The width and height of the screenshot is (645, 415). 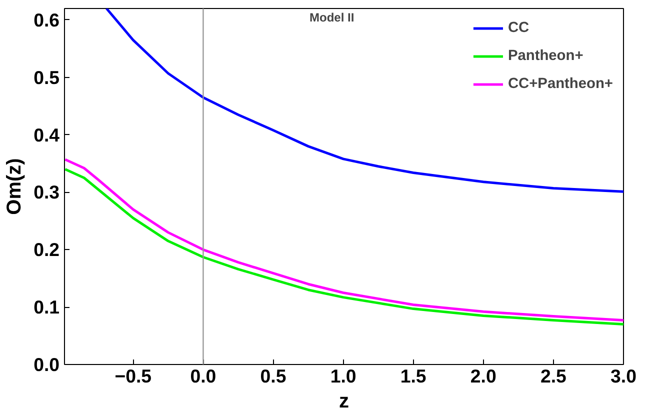 I want to click on x-tick-label: 1.5, so click(x=413, y=376).